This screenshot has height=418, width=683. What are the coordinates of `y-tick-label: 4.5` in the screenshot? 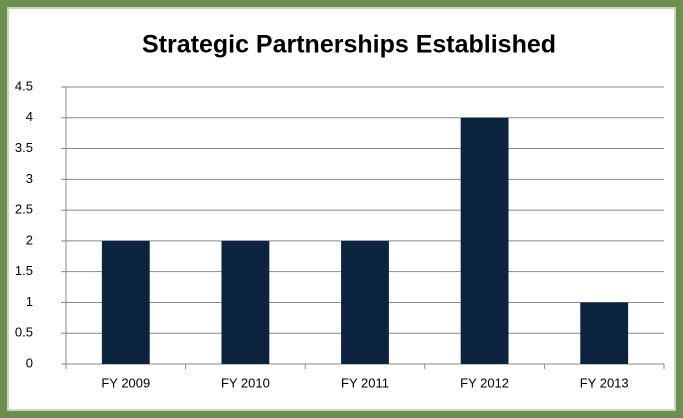 It's located at (24, 85).